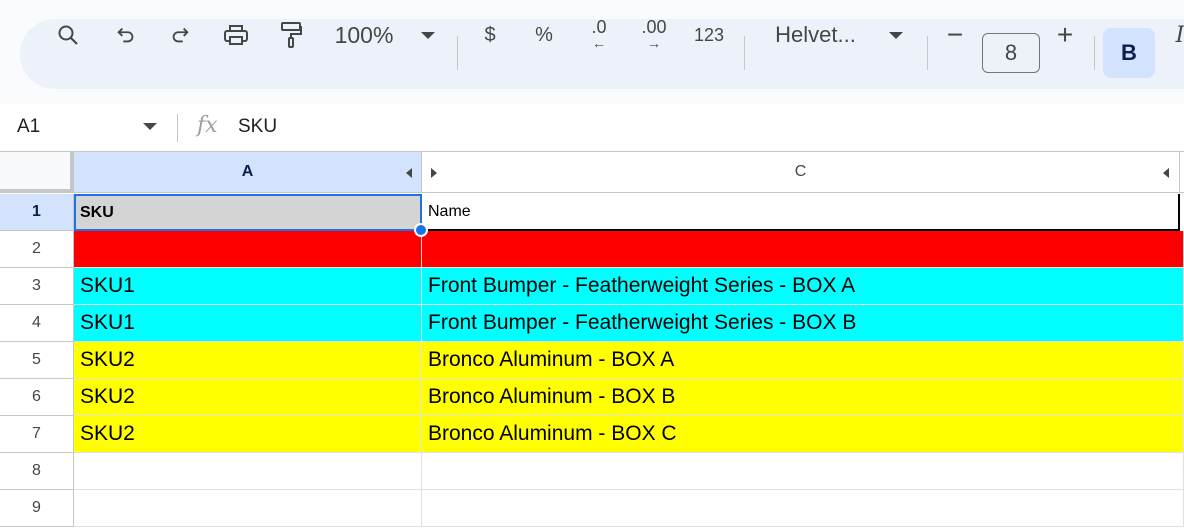 The height and width of the screenshot is (530, 1184). What do you see at coordinates (29, 126) in the screenshot?
I see `name-box: A1` at bounding box center [29, 126].